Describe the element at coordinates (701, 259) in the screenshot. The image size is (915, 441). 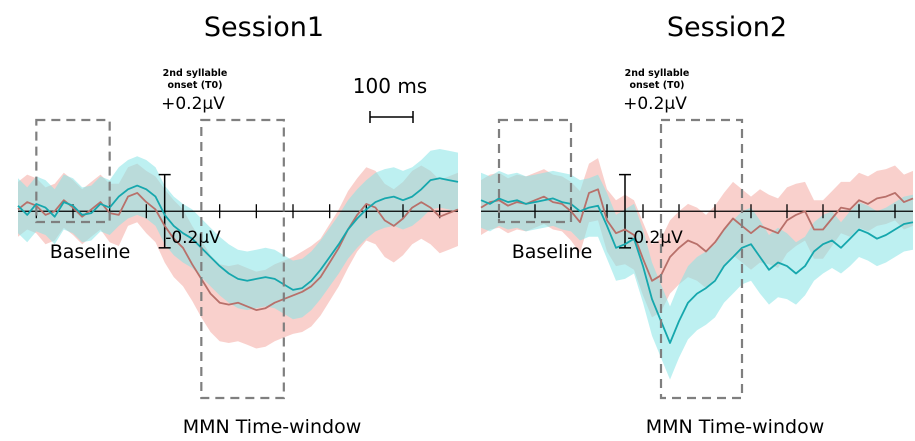
I see `session2-mmn-window-box` at that location.